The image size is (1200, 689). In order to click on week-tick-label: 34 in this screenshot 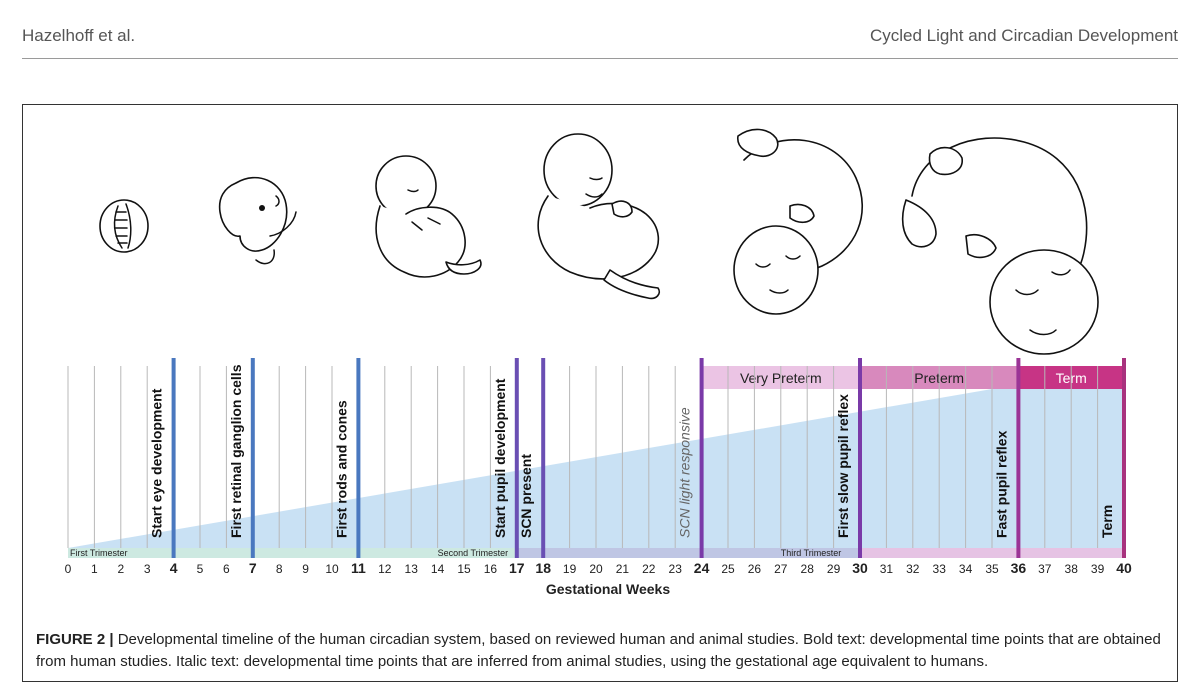, I will do `click(966, 569)`.